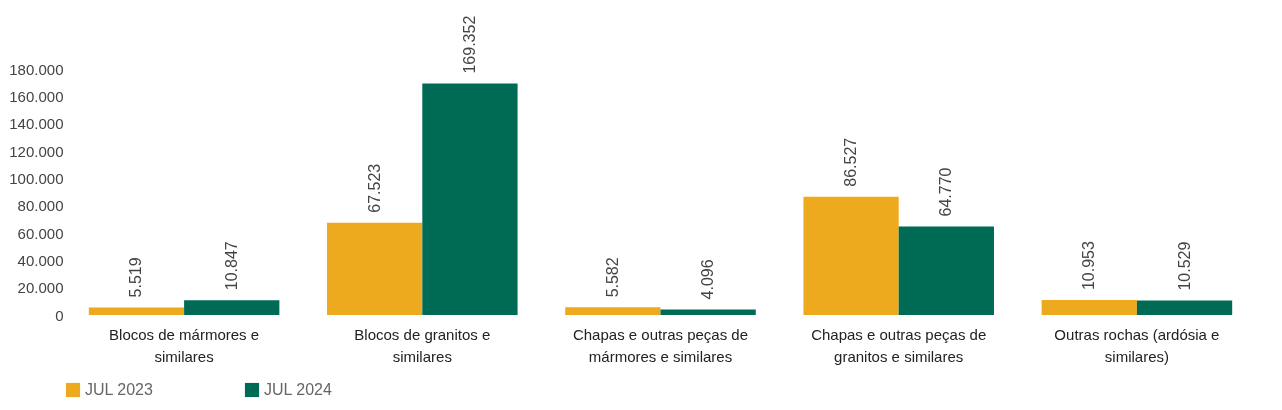  Describe the element at coordinates (851, 162) in the screenshot. I see `data-label: 86.527` at that location.